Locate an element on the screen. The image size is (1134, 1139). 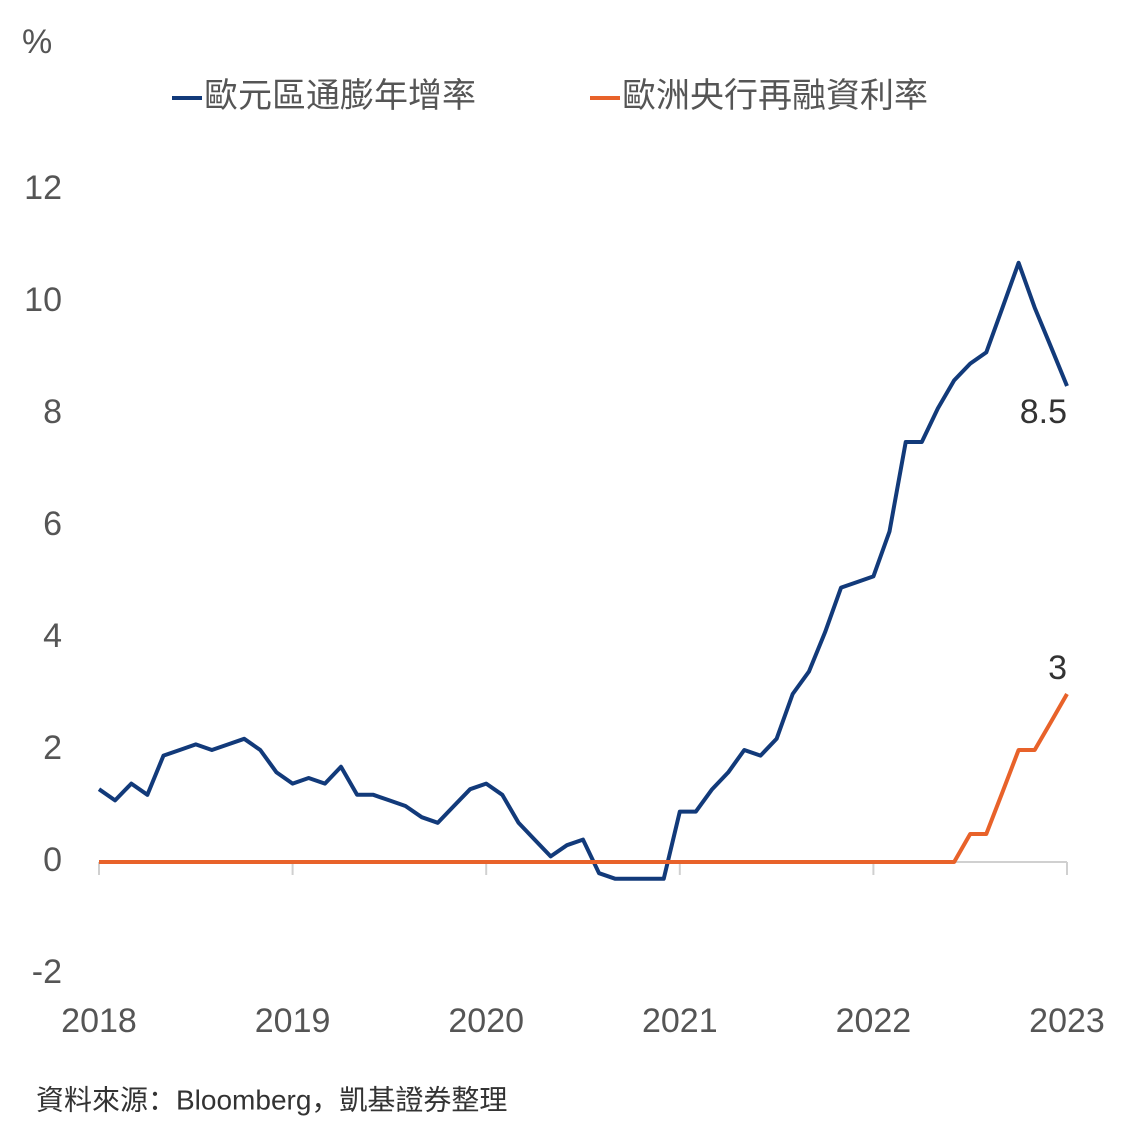
x-tick-label: 2020 is located at coordinates (486, 1021).